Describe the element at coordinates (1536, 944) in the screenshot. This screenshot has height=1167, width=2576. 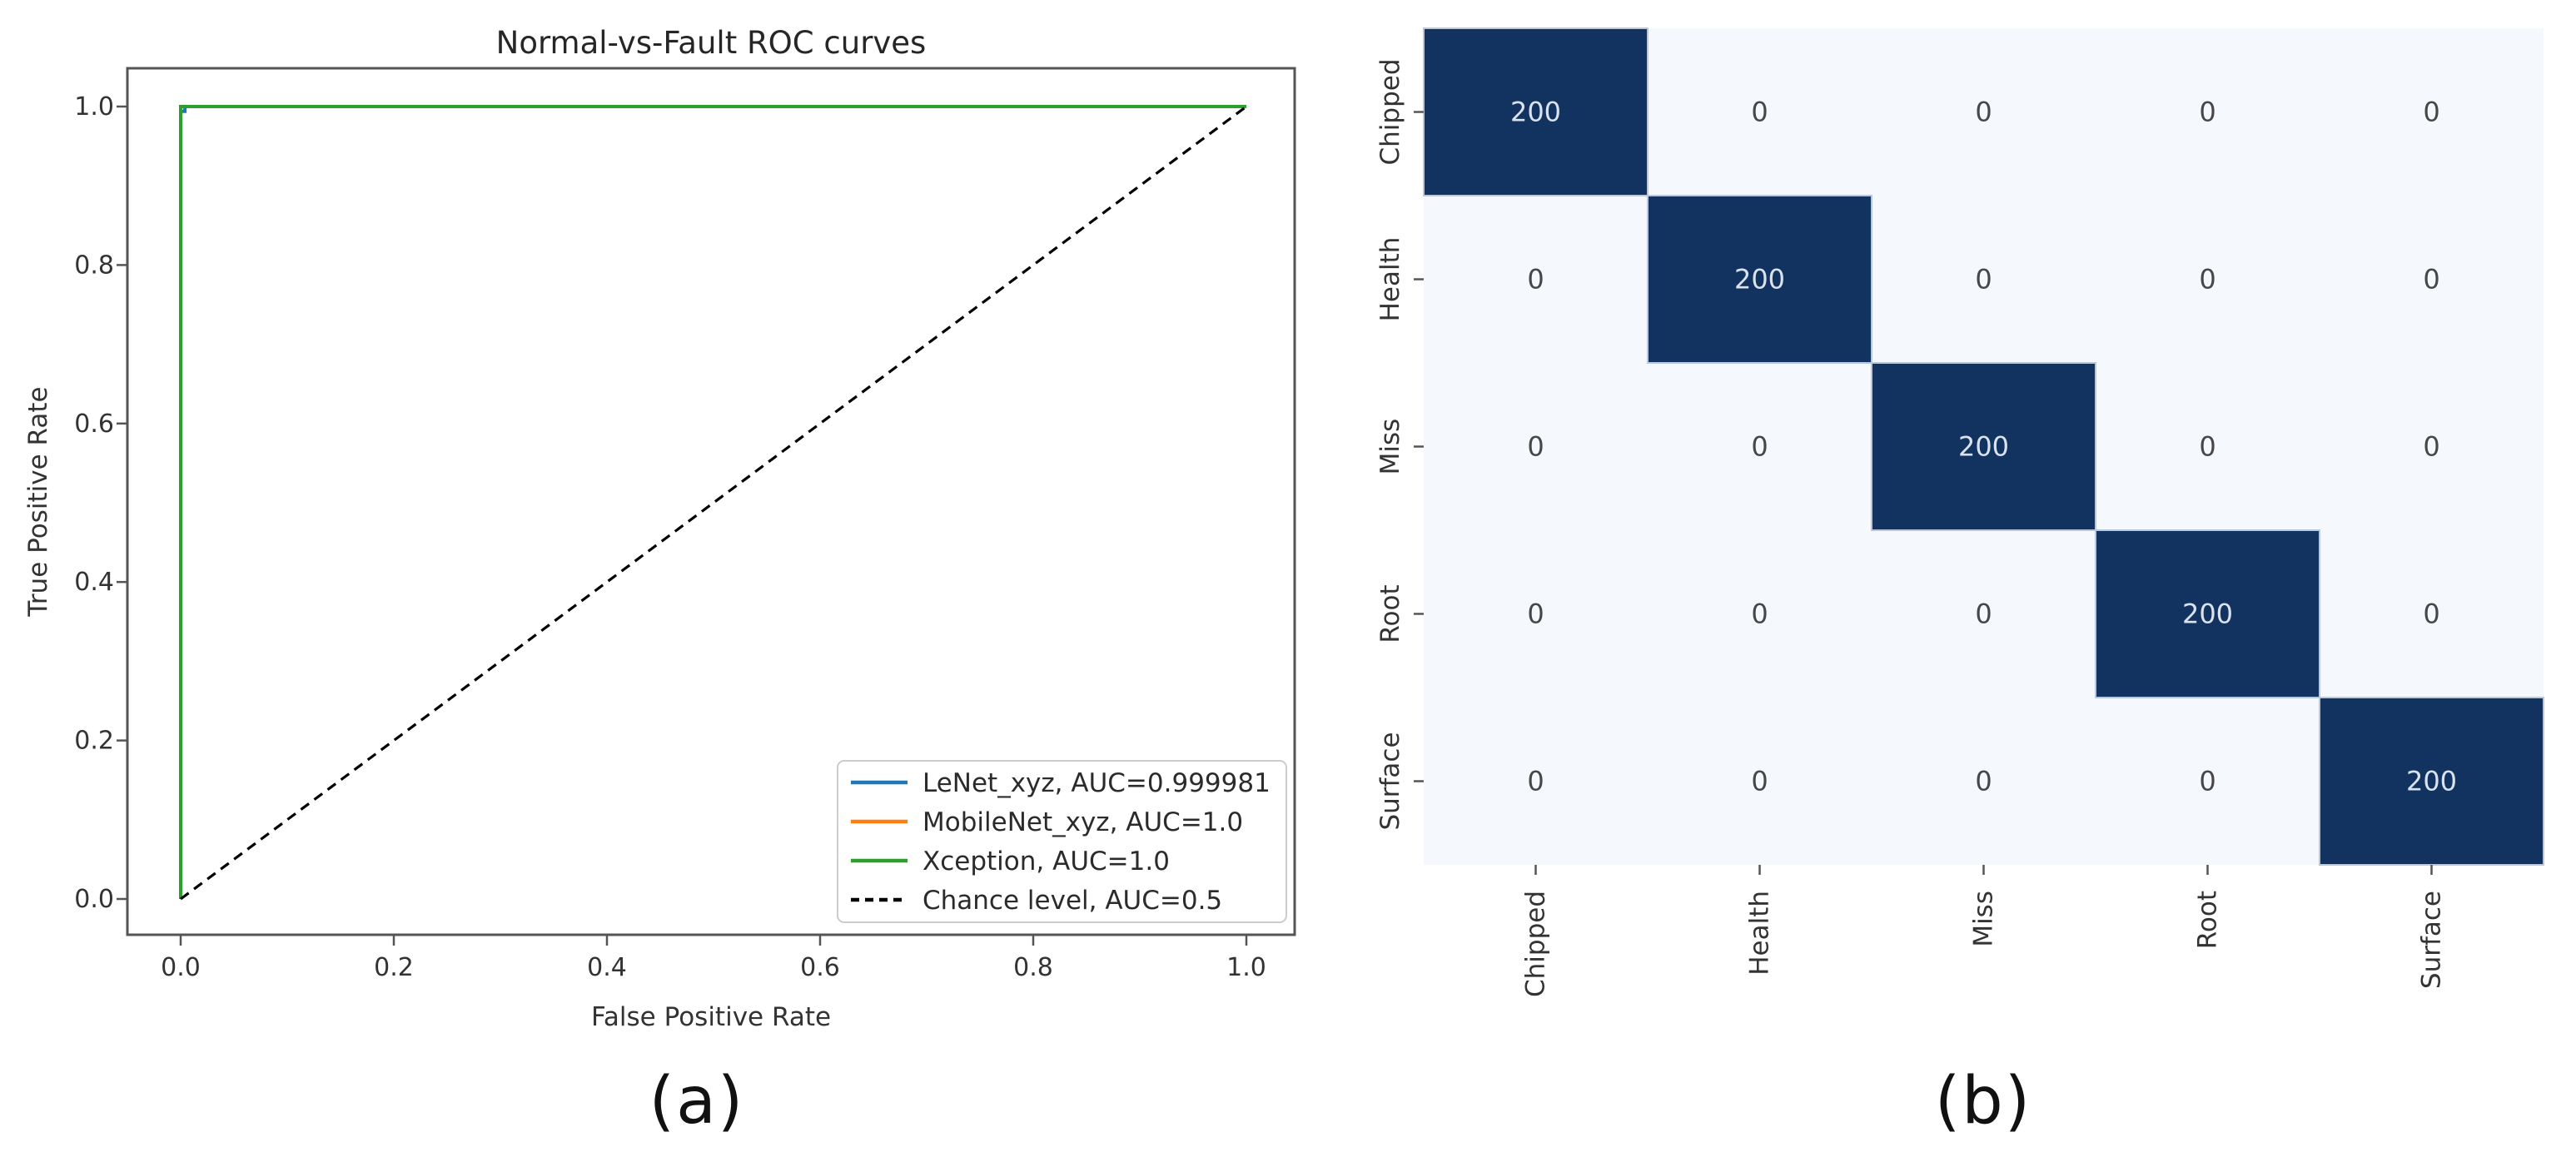
I see `cm-col-label: Chipped` at that location.